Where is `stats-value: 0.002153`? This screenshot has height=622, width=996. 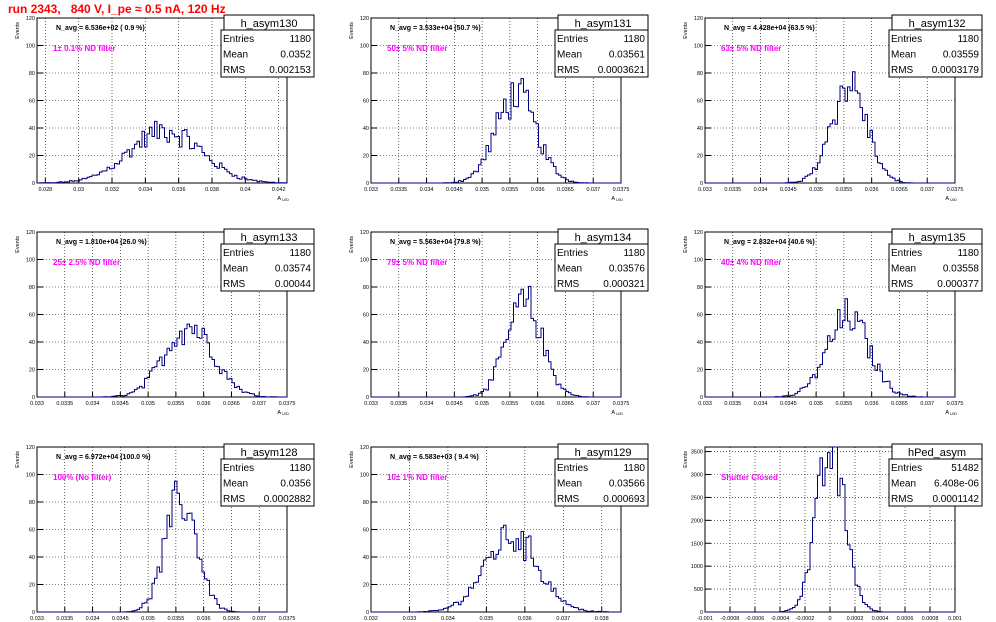
stats-value: 0.002153 is located at coordinates (290, 70).